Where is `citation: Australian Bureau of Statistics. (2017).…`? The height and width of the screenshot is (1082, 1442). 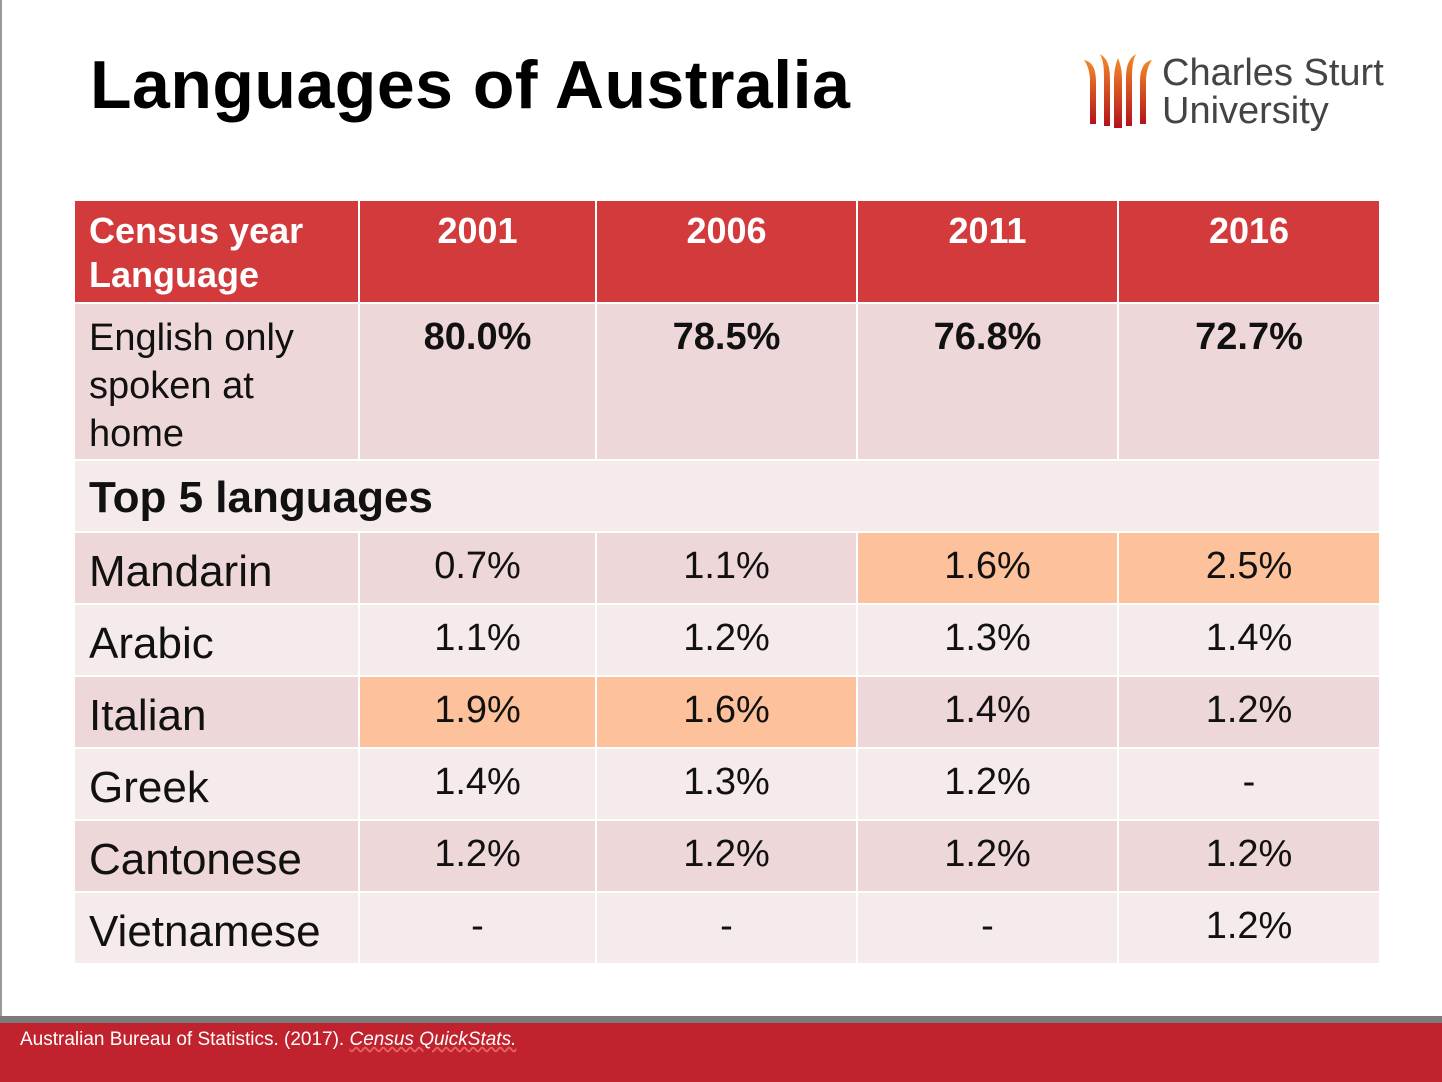
citation: Australian Bureau of Statistics. (2017).… is located at coordinates (268, 1040).